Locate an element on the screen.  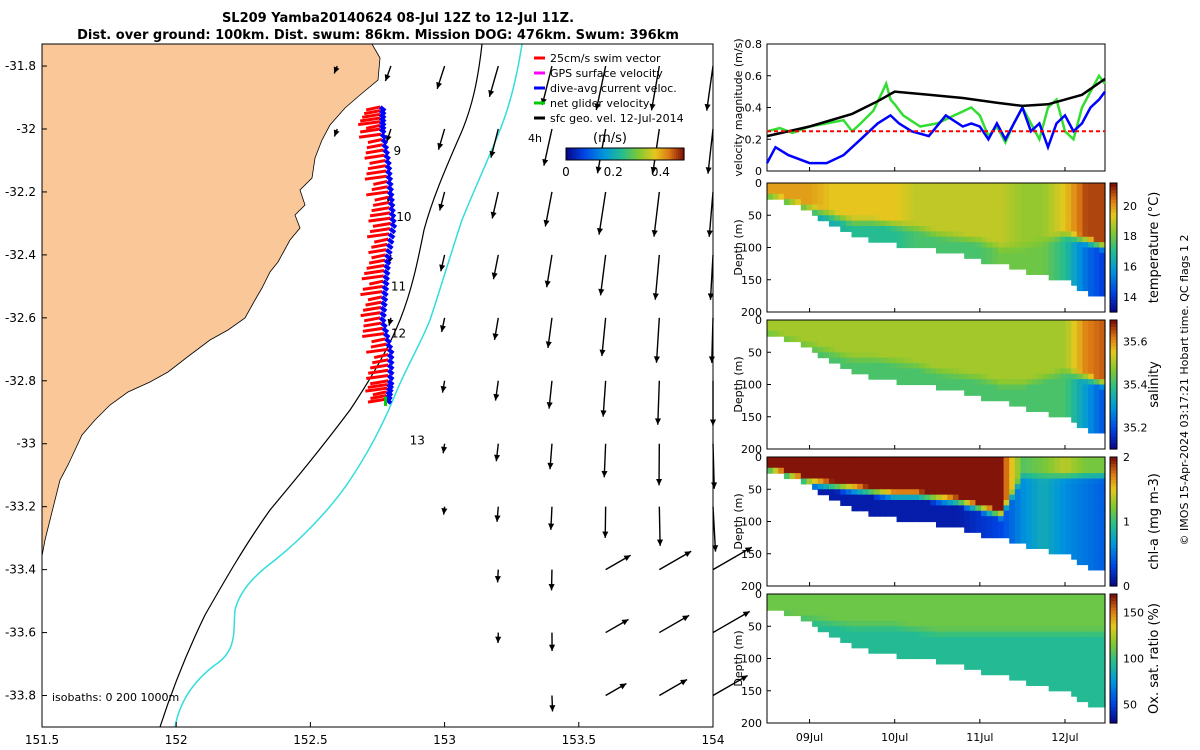
map-xtick-label: 152.5 is located at coordinates (310, 740).